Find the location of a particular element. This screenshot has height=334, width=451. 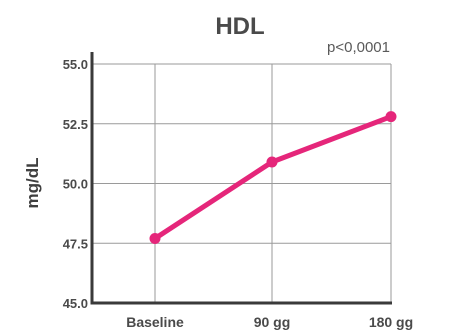

y-tick-label: 50.0 is located at coordinates (75, 184).